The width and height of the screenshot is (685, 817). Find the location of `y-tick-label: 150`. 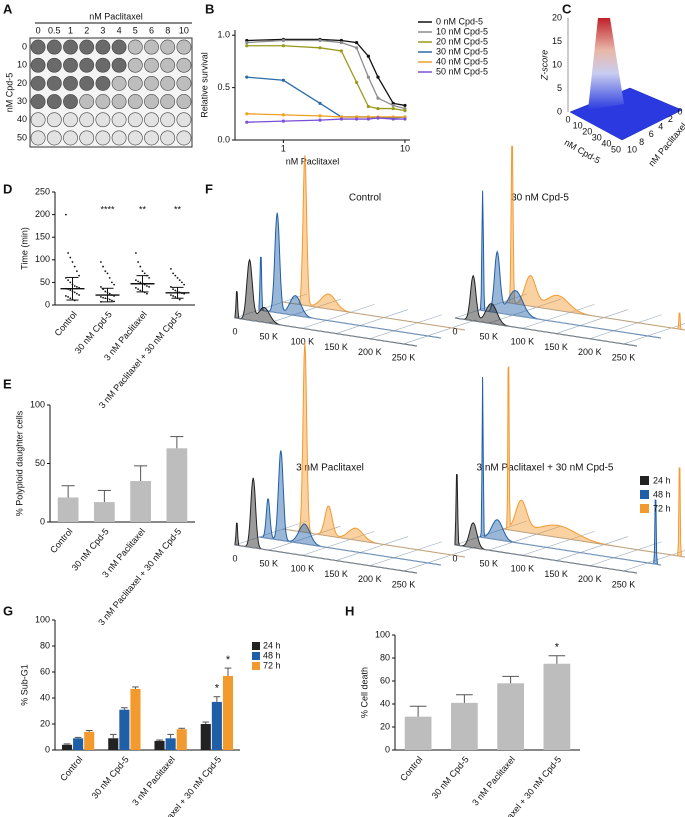

y-tick-label: 150 is located at coordinates (42, 237).